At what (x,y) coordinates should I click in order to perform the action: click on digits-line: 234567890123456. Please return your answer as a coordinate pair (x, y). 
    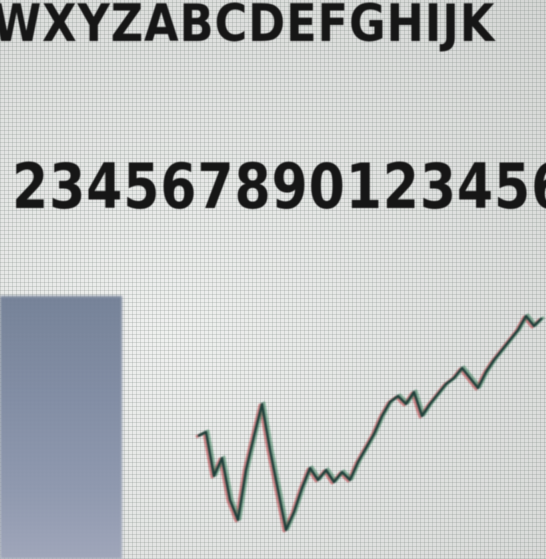
    Looking at the image, I should click on (279, 186).